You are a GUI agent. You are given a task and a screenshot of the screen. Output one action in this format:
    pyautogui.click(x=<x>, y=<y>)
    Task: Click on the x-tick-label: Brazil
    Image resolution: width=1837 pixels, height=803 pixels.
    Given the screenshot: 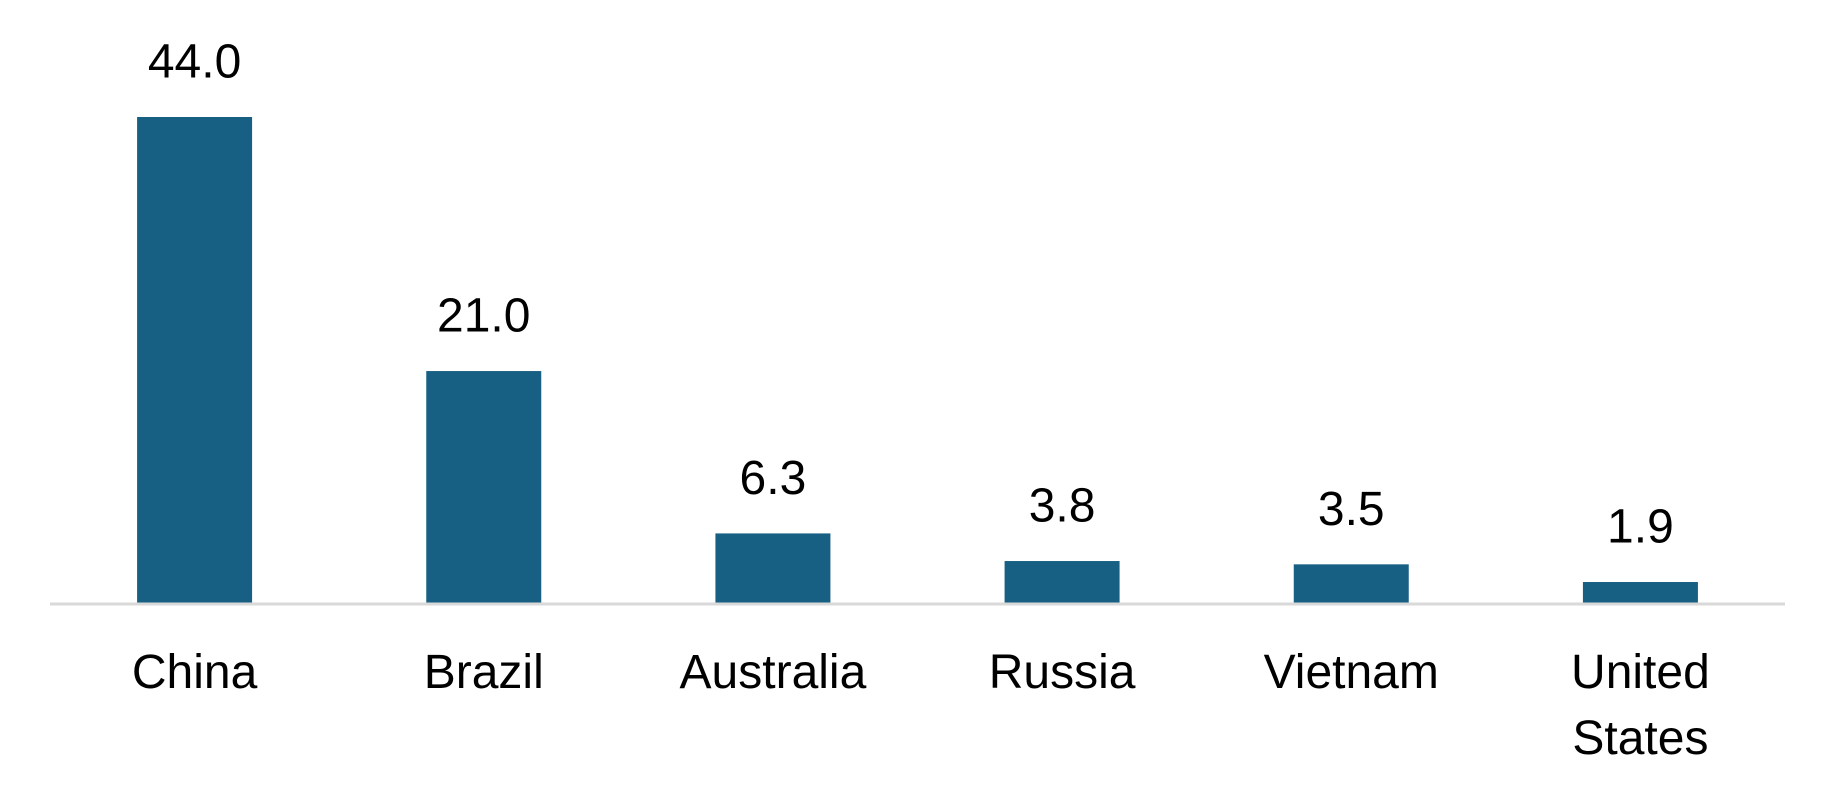 What is the action you would take?
    pyautogui.click(x=483, y=672)
    